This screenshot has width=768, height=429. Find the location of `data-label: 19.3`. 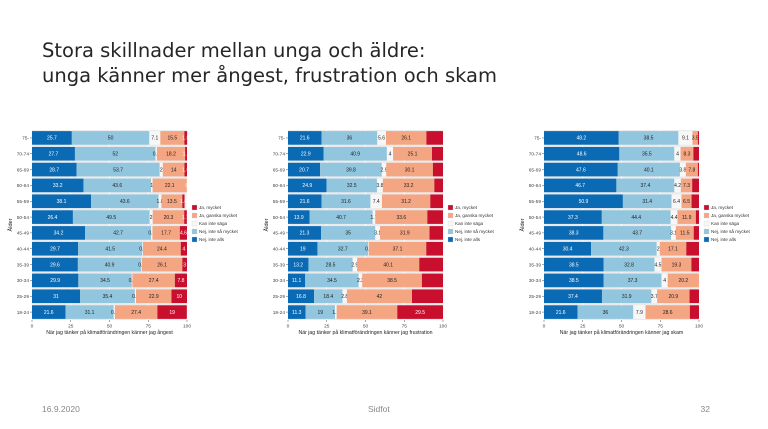

data-label: 19.3 is located at coordinates (677, 265).